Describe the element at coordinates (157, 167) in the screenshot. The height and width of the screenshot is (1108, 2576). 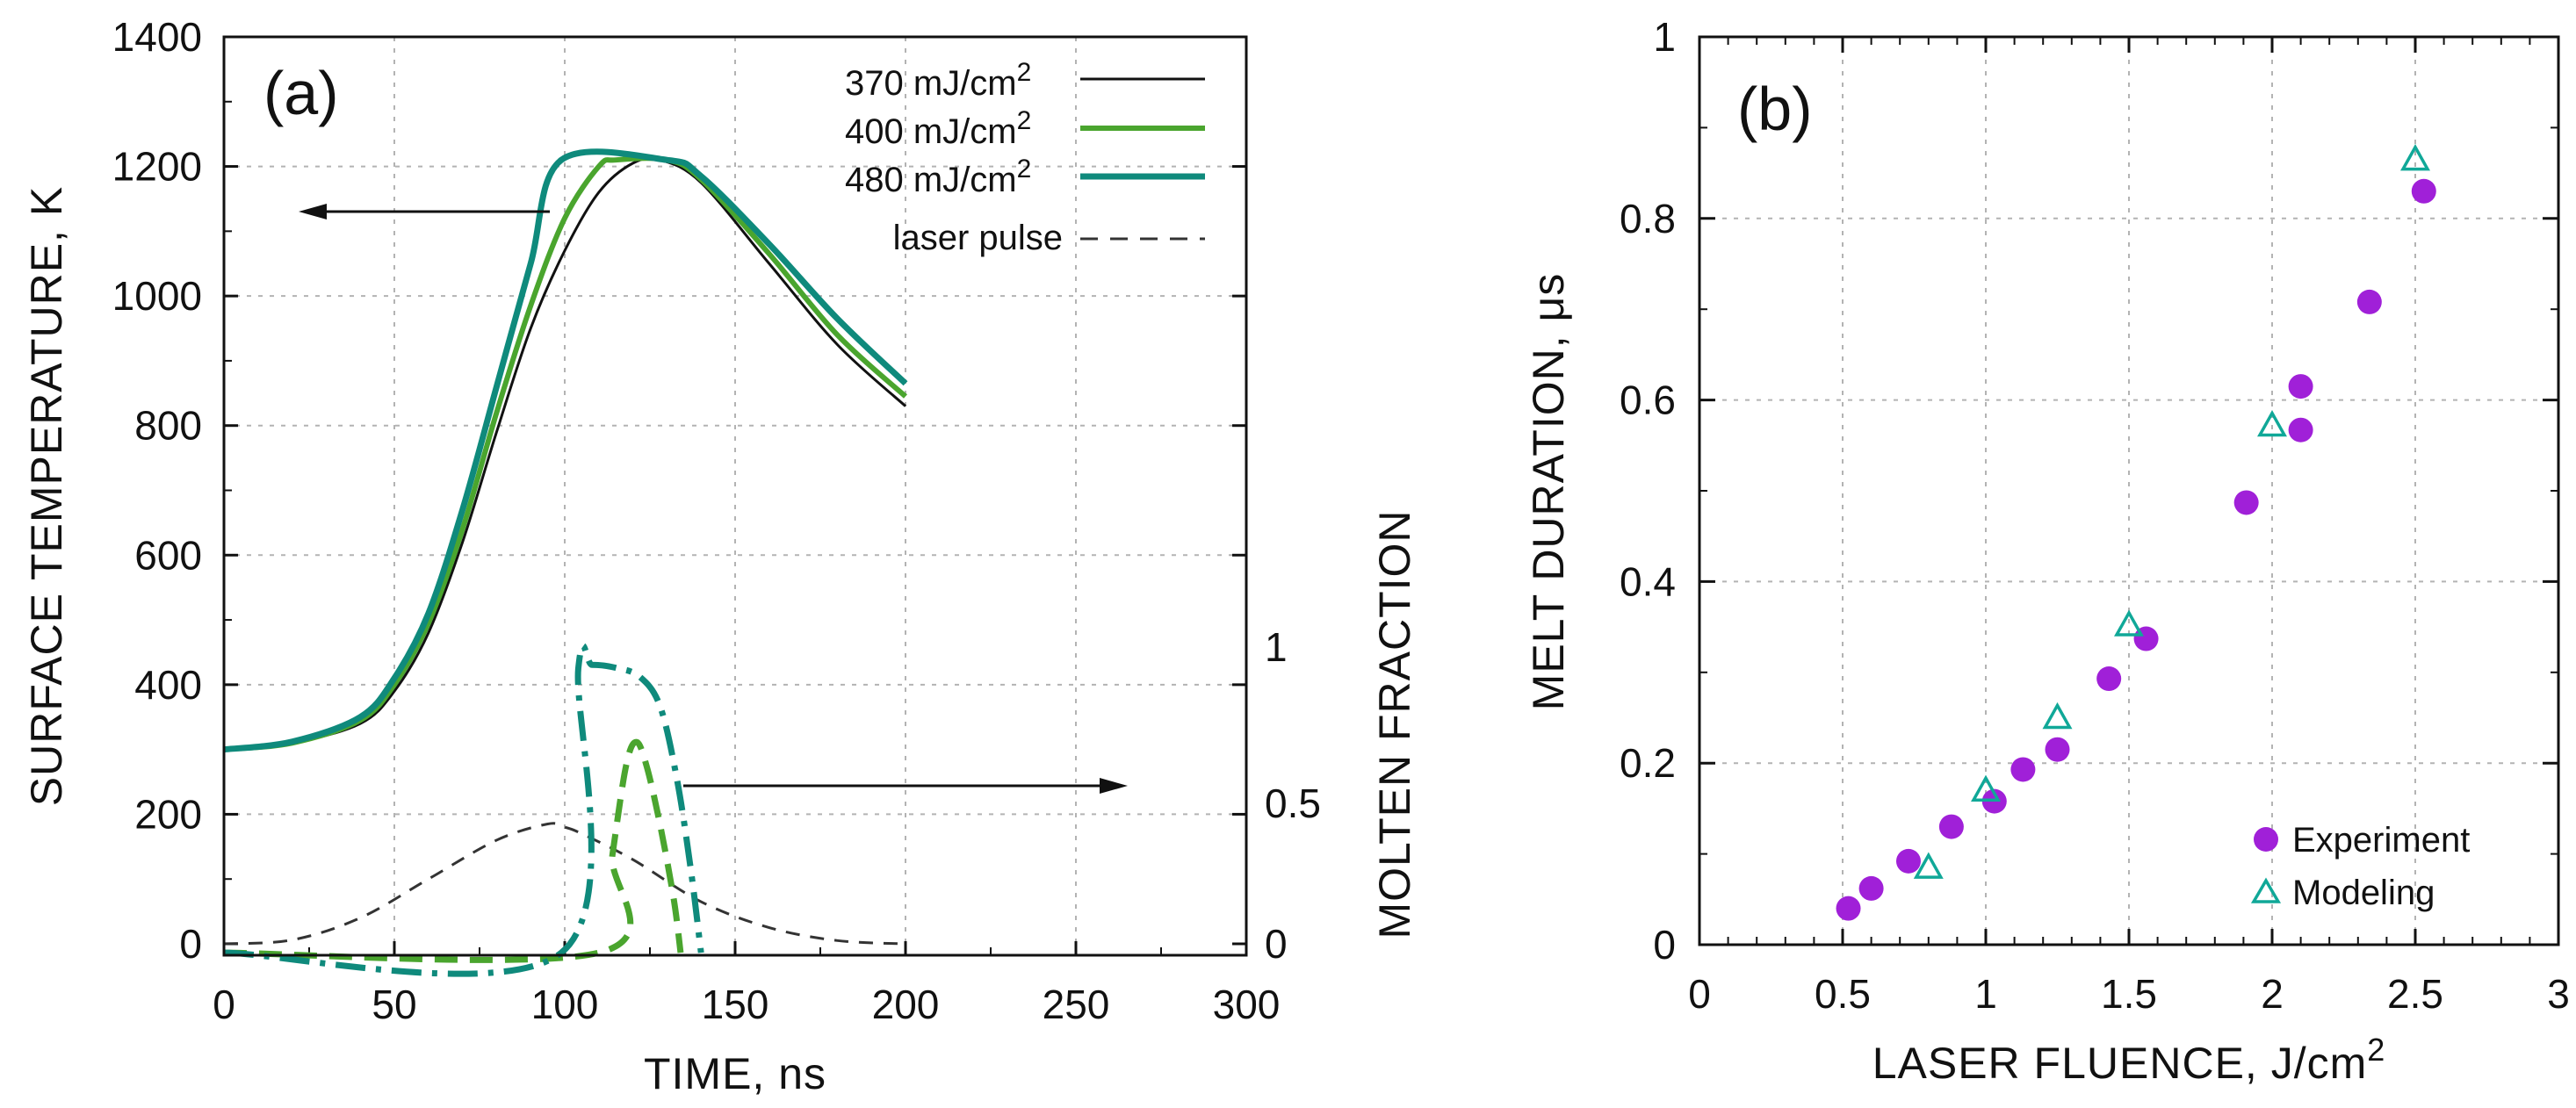
I see `panel-a-y-tick-label: 1200` at that location.